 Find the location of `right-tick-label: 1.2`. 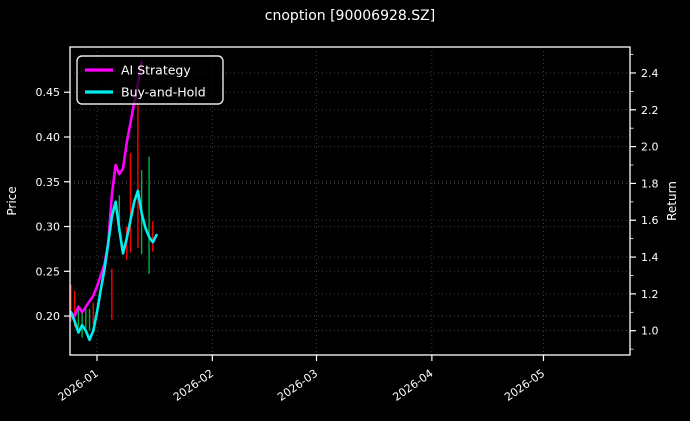

right-tick-label: 1.2 is located at coordinates (650, 294).